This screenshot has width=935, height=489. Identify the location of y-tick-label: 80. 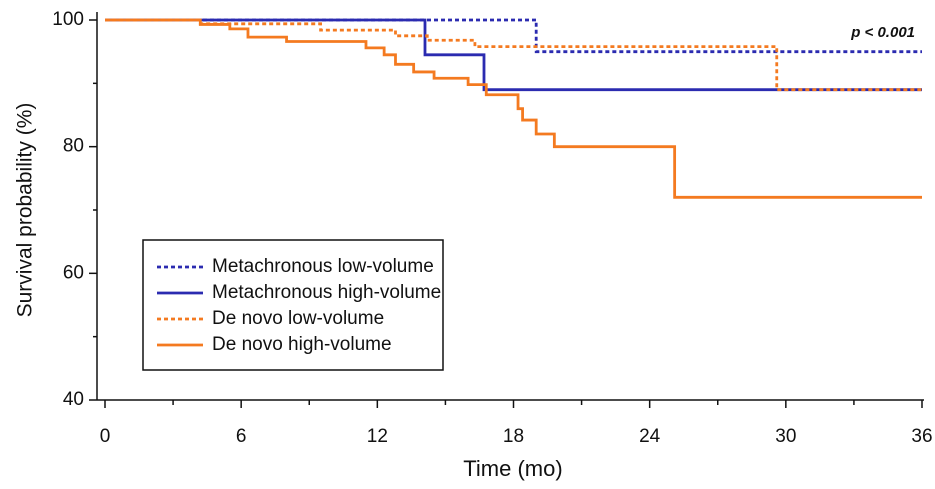
(73, 146).